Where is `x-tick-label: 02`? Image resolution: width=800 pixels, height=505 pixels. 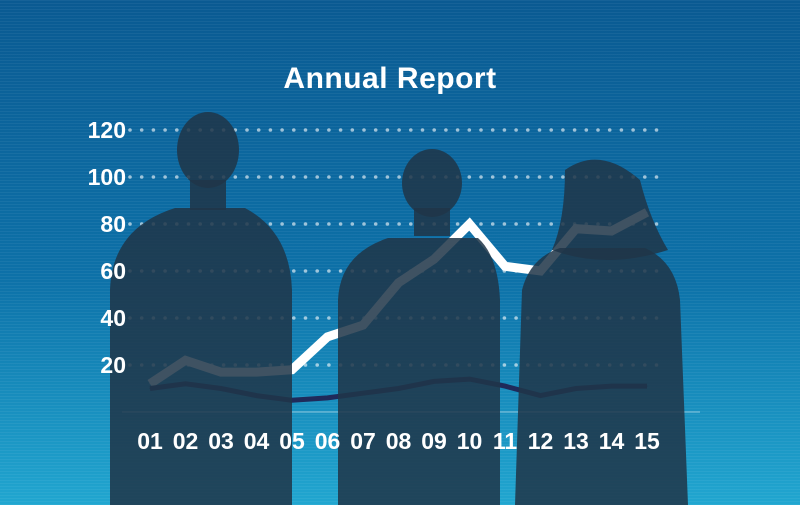 x-tick-label: 02 is located at coordinates (185, 441).